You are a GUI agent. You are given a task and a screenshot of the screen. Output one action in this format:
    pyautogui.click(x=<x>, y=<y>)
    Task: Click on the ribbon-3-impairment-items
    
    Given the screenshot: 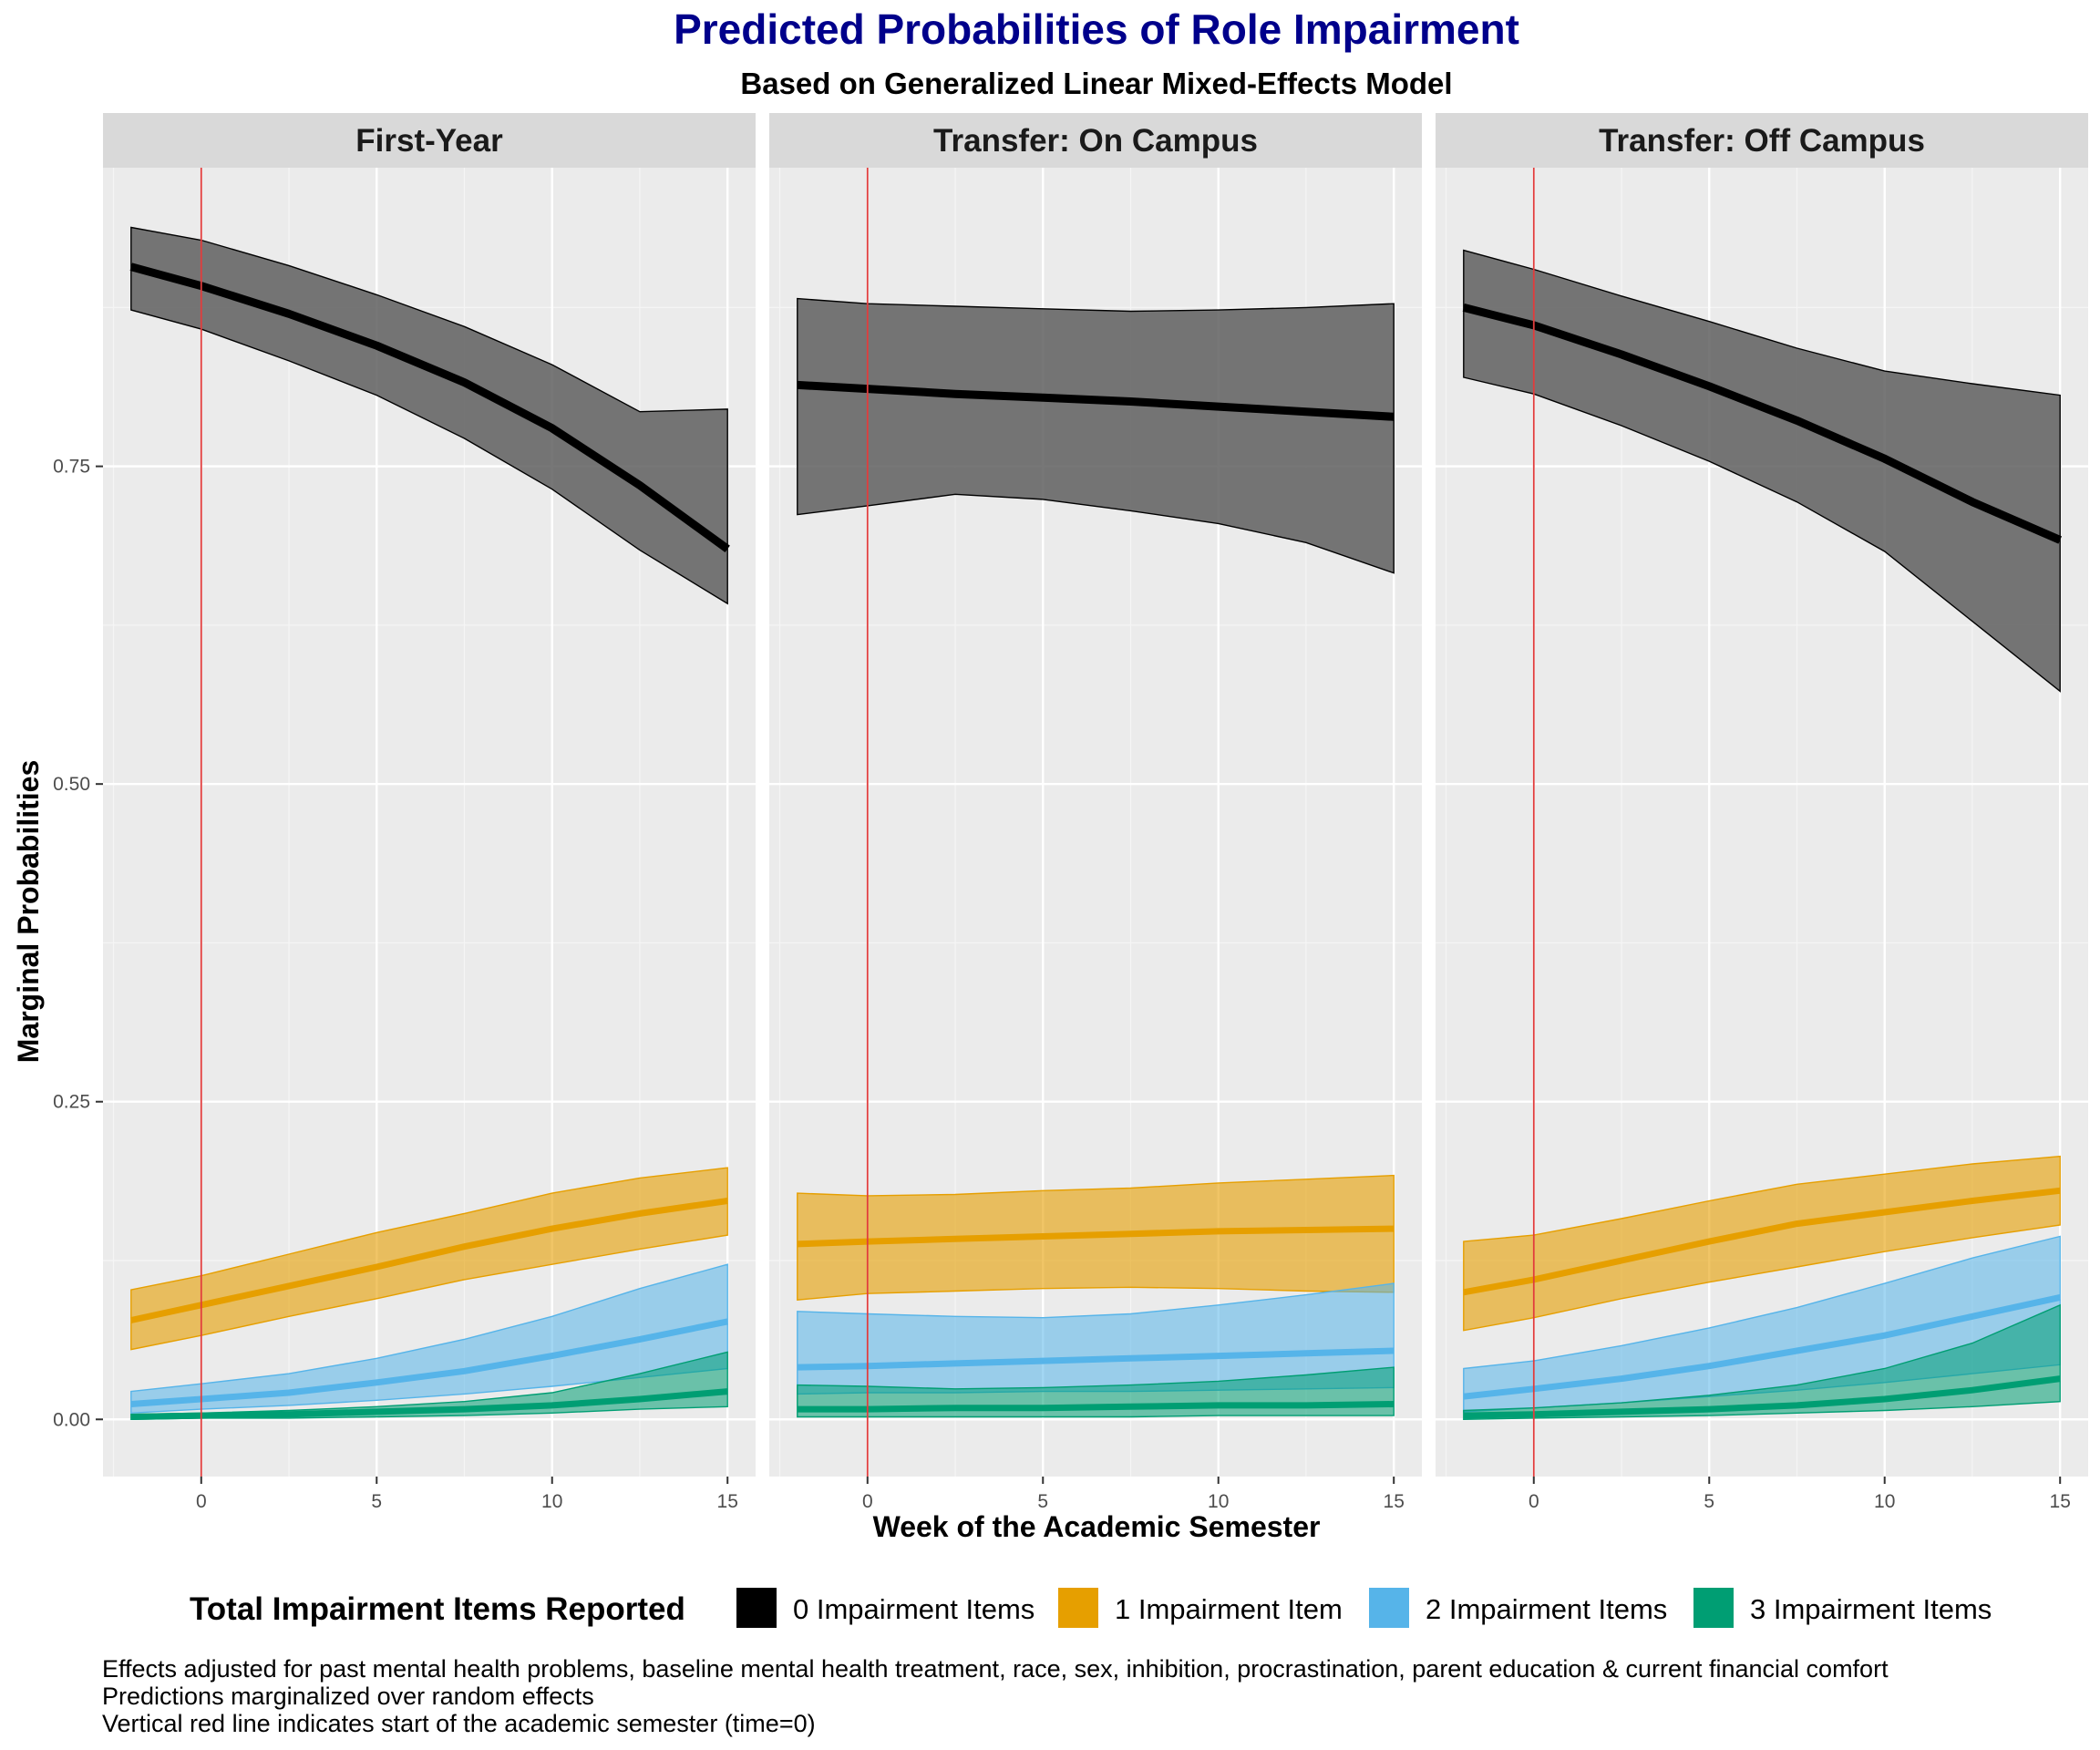 What is the action you would take?
    pyautogui.click(x=1762, y=1362)
    